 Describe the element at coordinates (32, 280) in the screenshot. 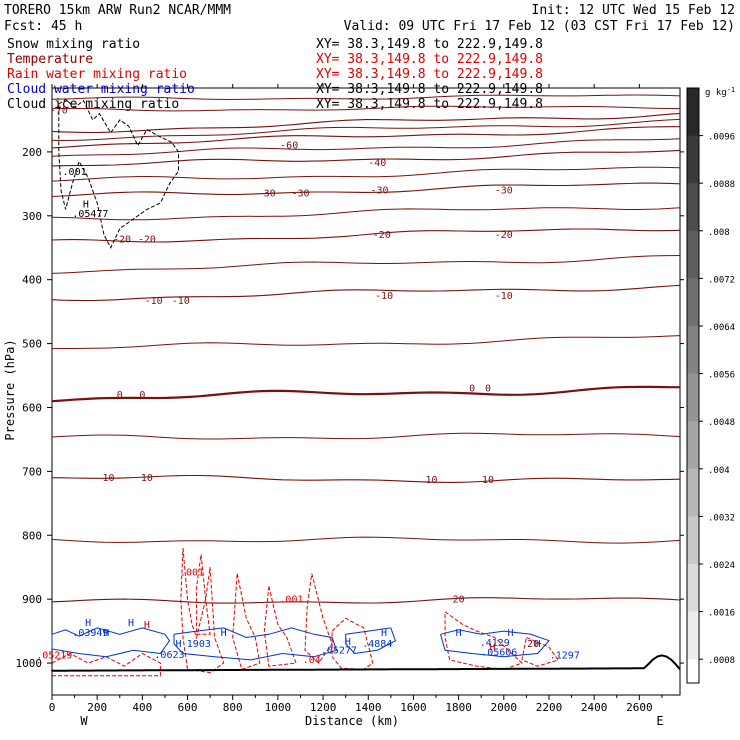

I see `y-tick-label: 400` at that location.